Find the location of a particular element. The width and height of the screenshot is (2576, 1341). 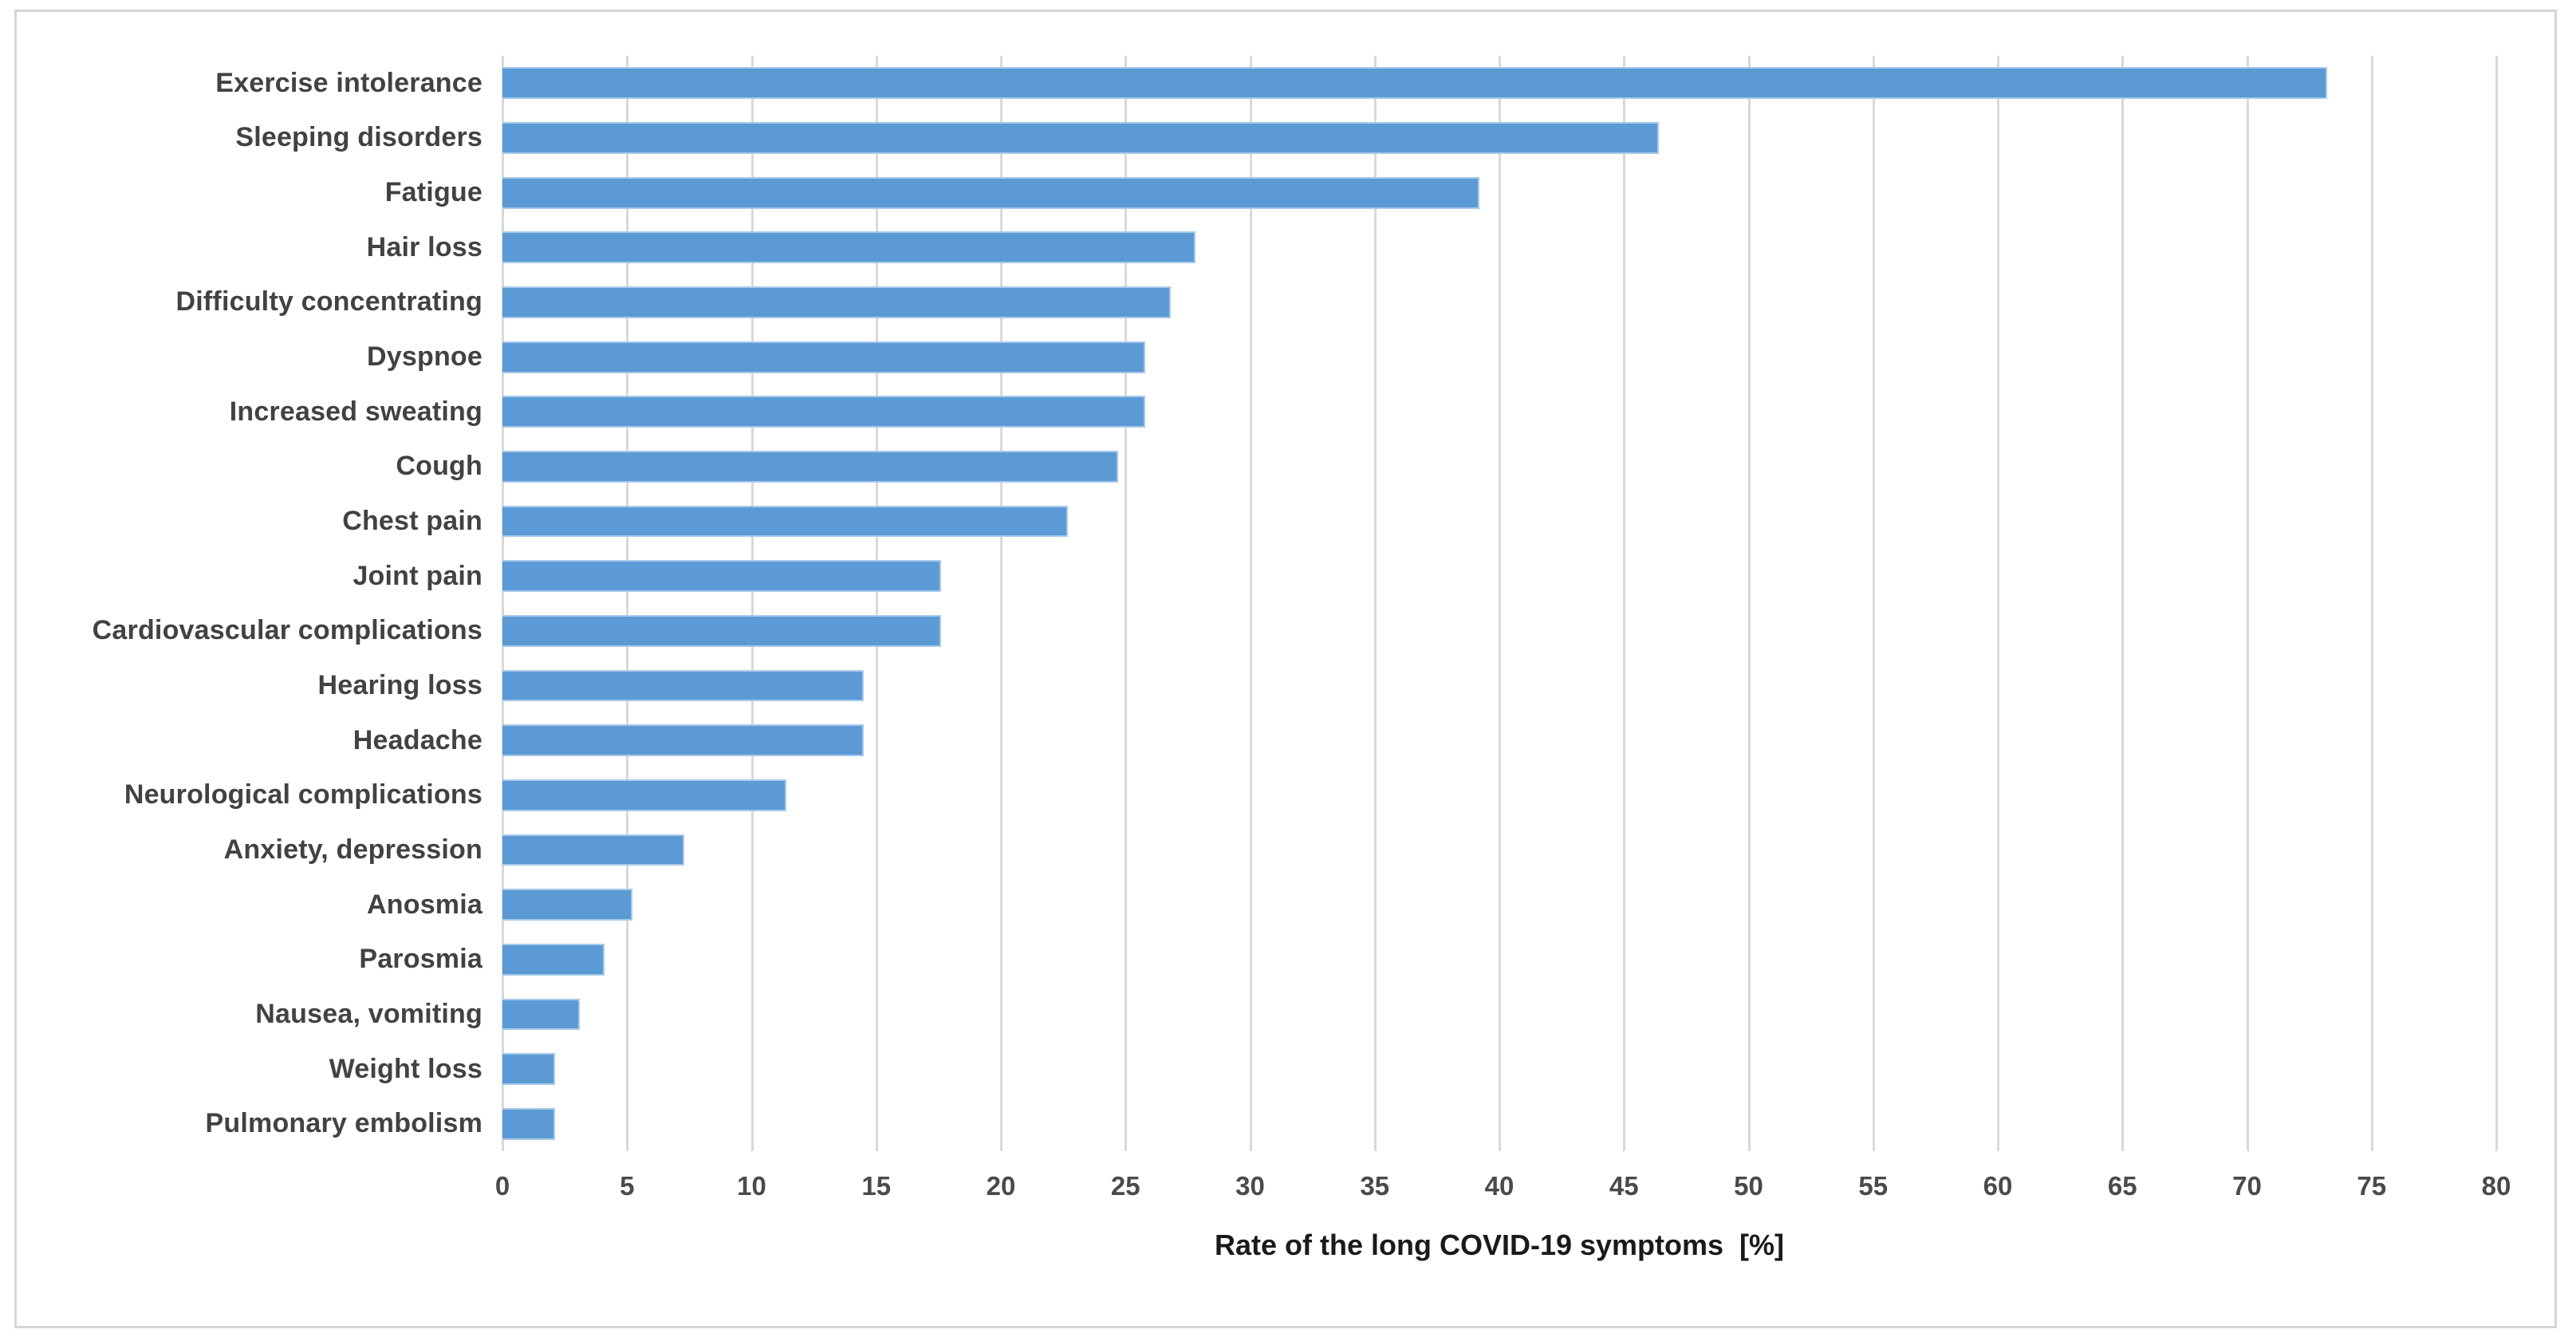

category-label: Headache is located at coordinates (418, 739).